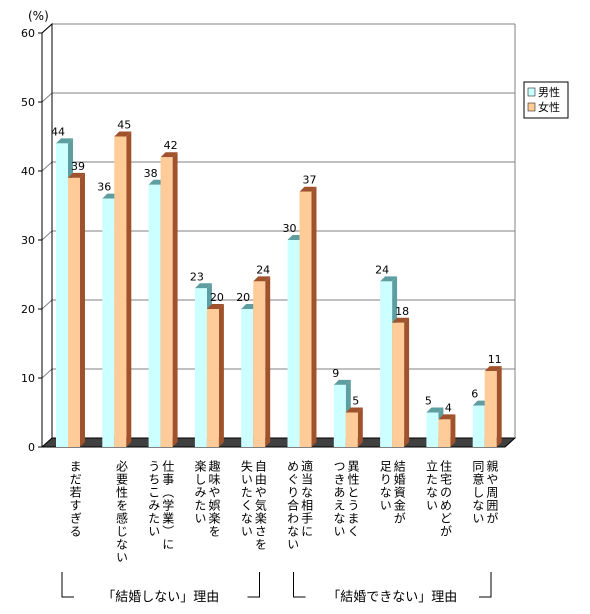 The width and height of the screenshot is (590, 614). What do you see at coordinates (432, 485) in the screenshot?
I see `category-label: 立たない` at bounding box center [432, 485].